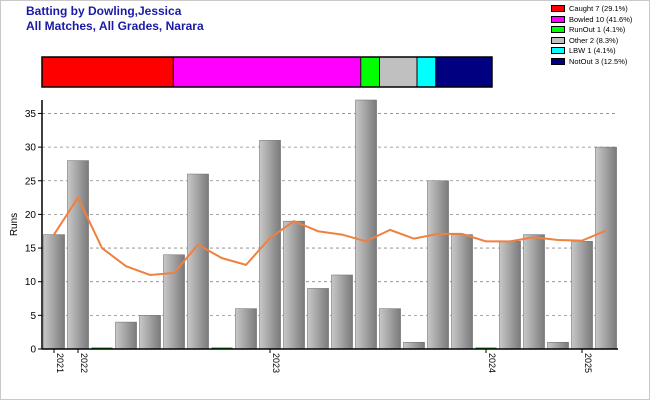 Image resolution: width=650 pixels, height=400 pixels. Describe the element at coordinates (115, 26) in the screenshot. I see `chart-subtitle: All Matches, All Grades, Narara` at that location.